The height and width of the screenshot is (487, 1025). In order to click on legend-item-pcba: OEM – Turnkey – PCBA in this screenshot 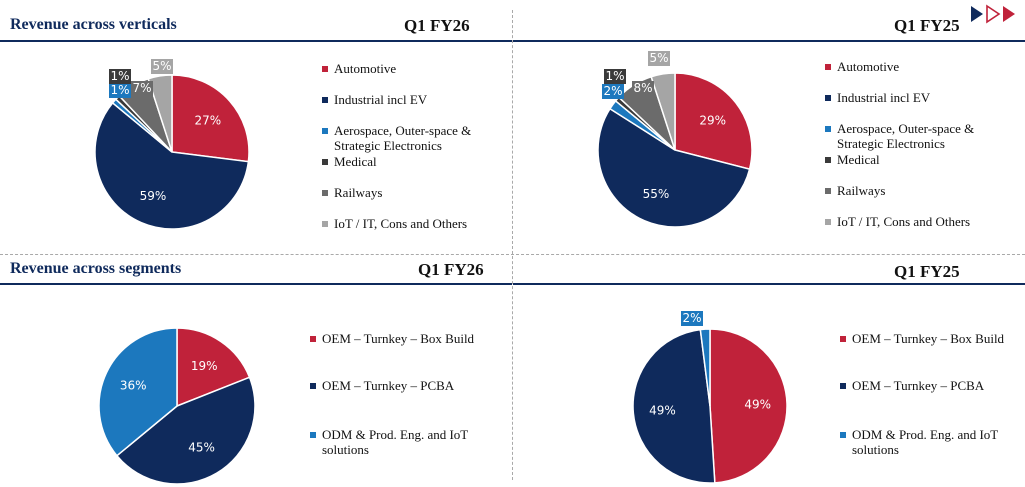, I will do `click(402, 385)`.